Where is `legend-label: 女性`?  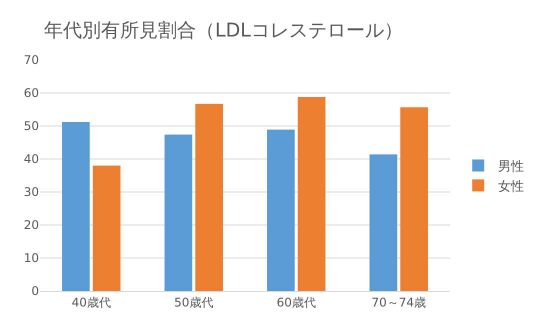
legend-label: 女性 is located at coordinates (511, 186).